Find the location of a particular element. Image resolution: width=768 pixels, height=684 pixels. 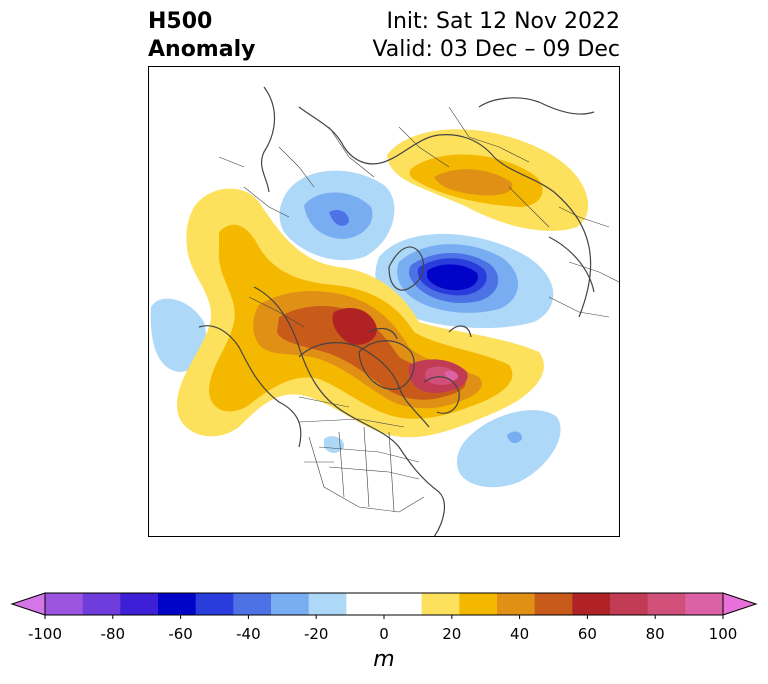

title-field: Anomaly is located at coordinates (202, 49).